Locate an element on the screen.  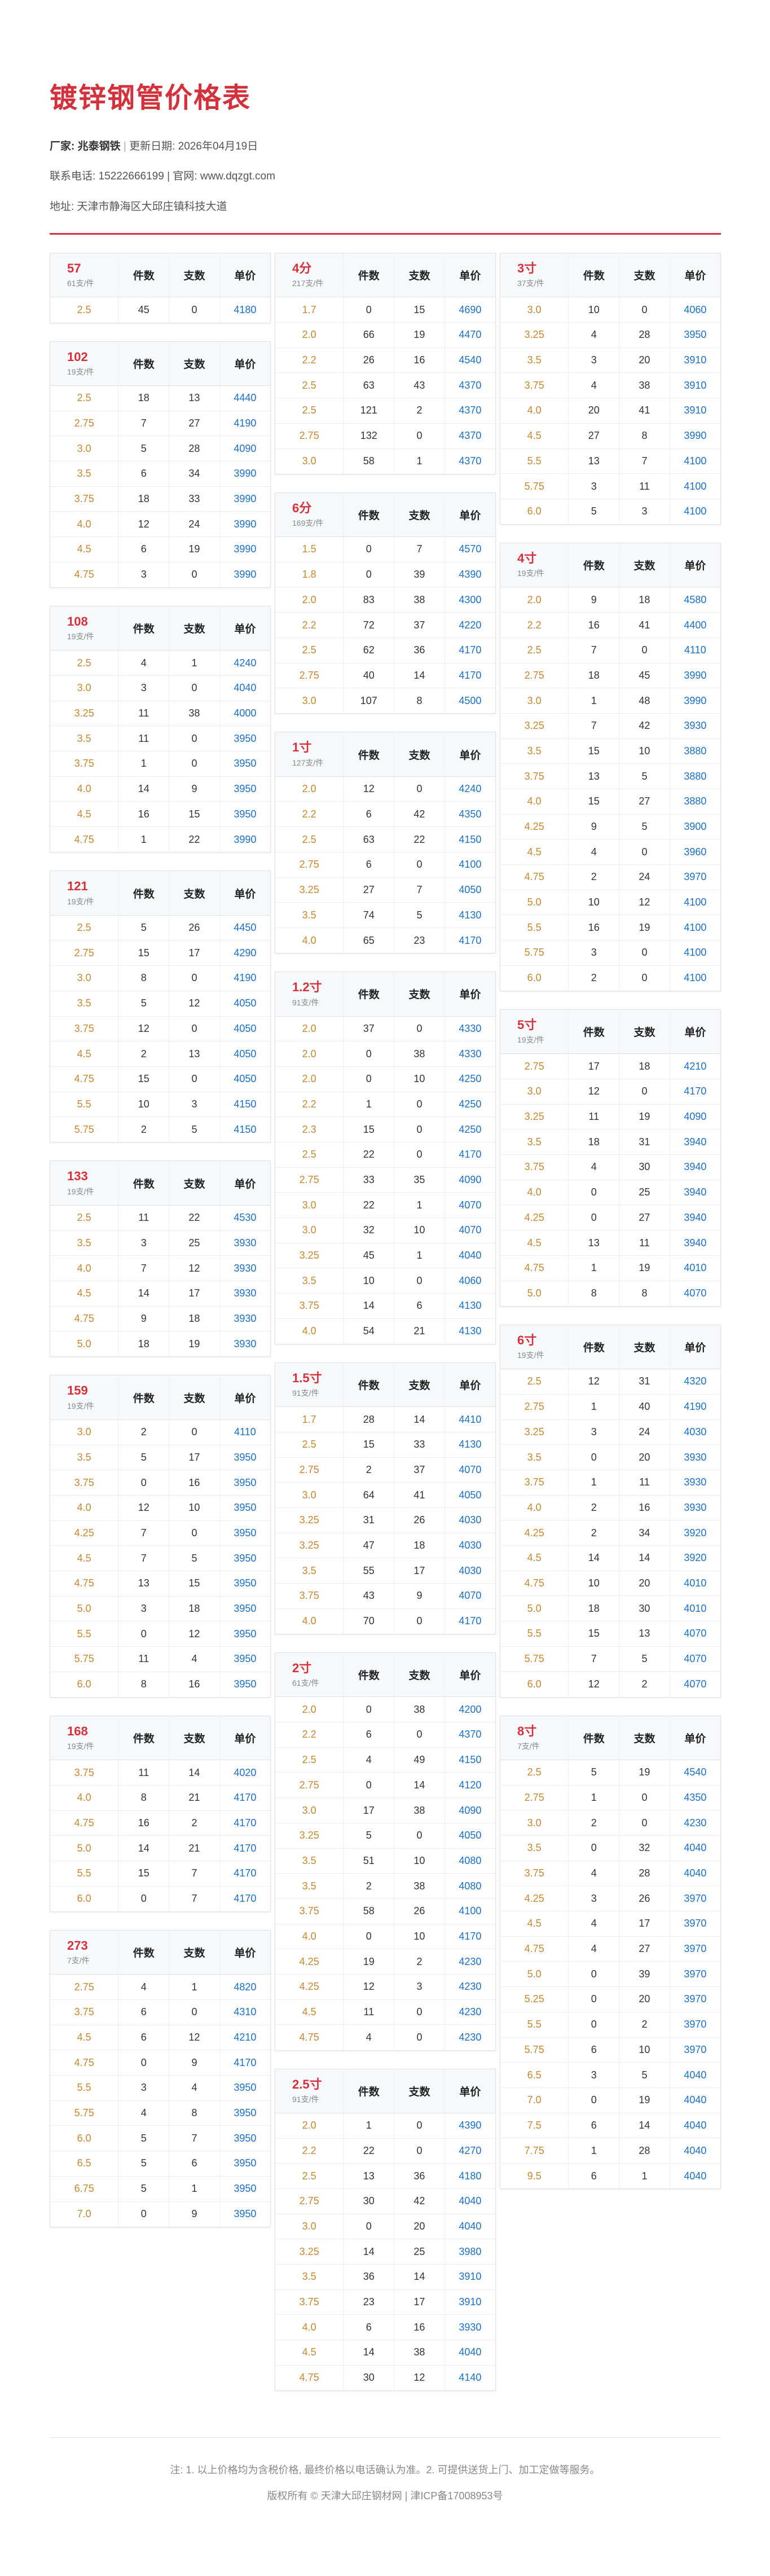
size-header: 1寸 127支/件 is located at coordinates (309, 754).